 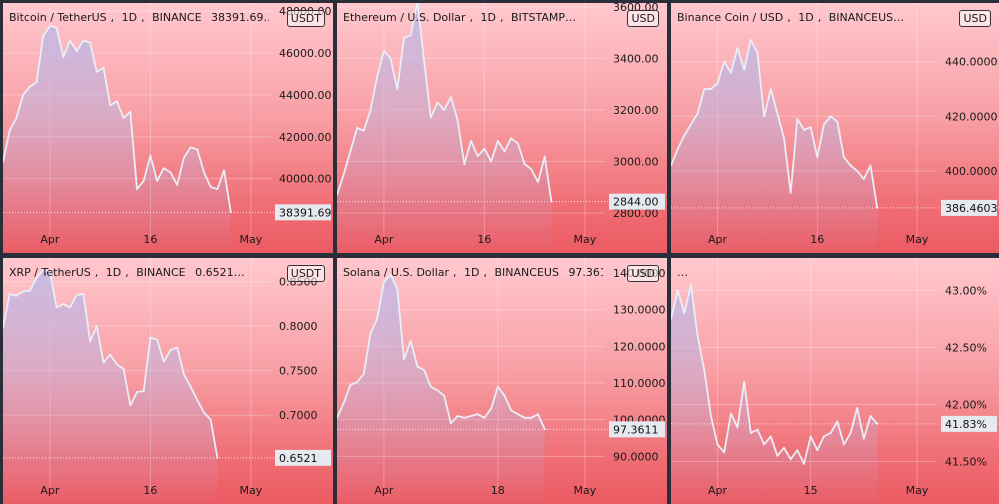 What do you see at coordinates (636, 161) in the screenshot?
I see `y-tick-label: 3000.00` at bounding box center [636, 161].